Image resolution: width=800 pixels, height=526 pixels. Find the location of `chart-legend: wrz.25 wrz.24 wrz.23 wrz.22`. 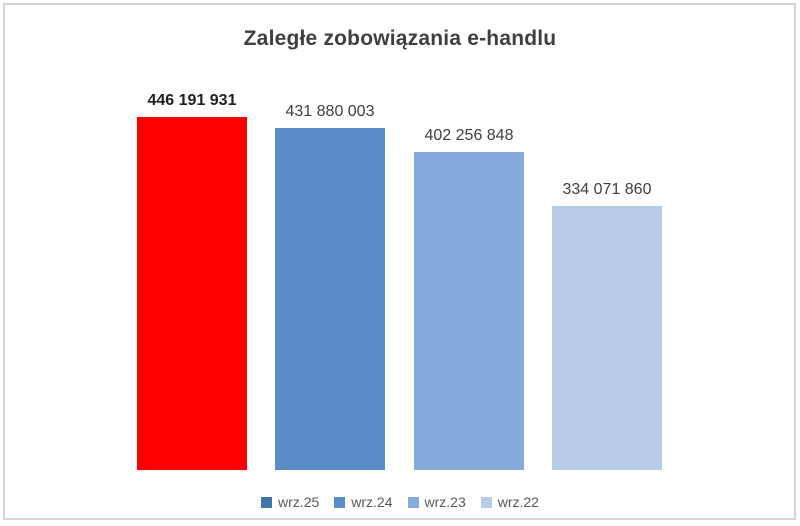

chart-legend: wrz.25 wrz.24 wrz.23 wrz.22 is located at coordinates (400, 502).